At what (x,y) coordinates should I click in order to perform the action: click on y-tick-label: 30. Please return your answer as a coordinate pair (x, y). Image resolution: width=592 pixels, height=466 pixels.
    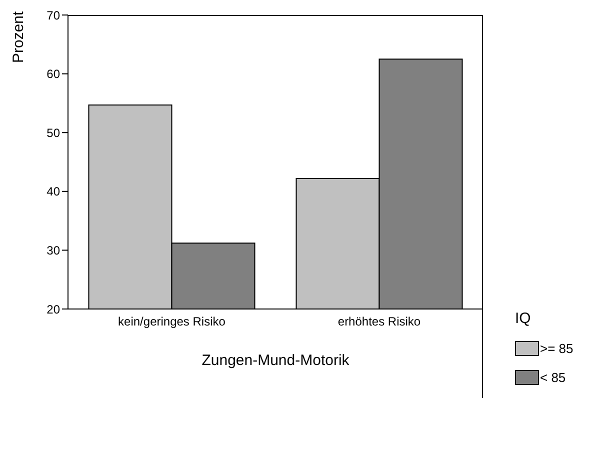
    Looking at the image, I should click on (53, 250).